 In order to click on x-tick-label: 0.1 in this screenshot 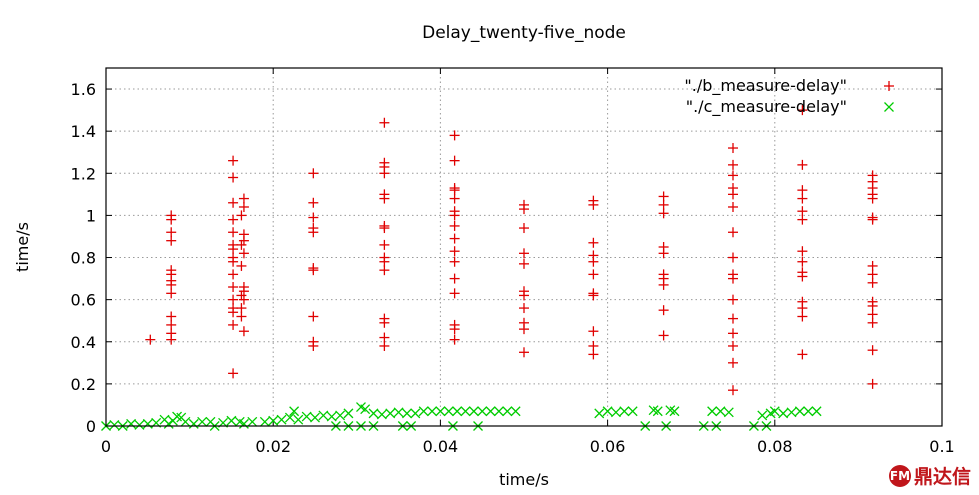, I will do `click(941, 446)`.